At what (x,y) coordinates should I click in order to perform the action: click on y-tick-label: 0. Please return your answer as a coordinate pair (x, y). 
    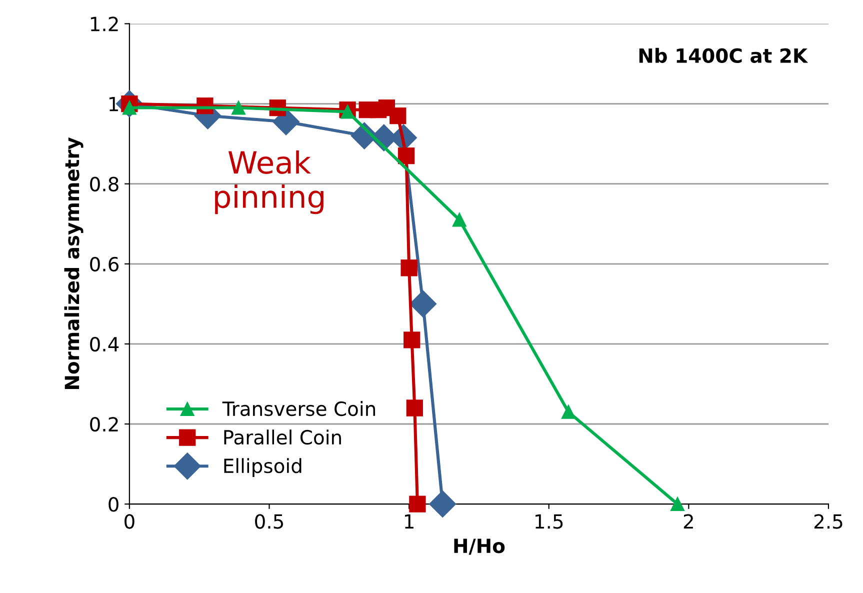
    Looking at the image, I should click on (113, 504).